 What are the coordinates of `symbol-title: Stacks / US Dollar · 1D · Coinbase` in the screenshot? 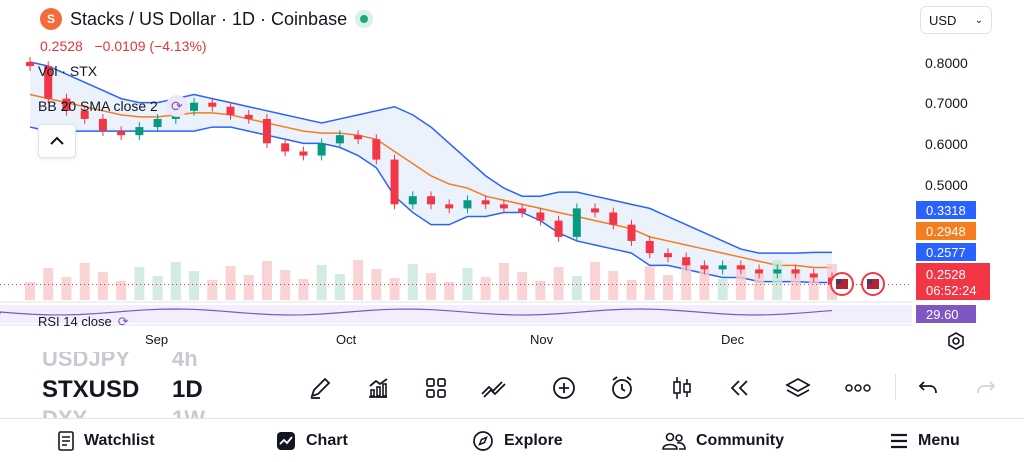 It's located at (209, 18).